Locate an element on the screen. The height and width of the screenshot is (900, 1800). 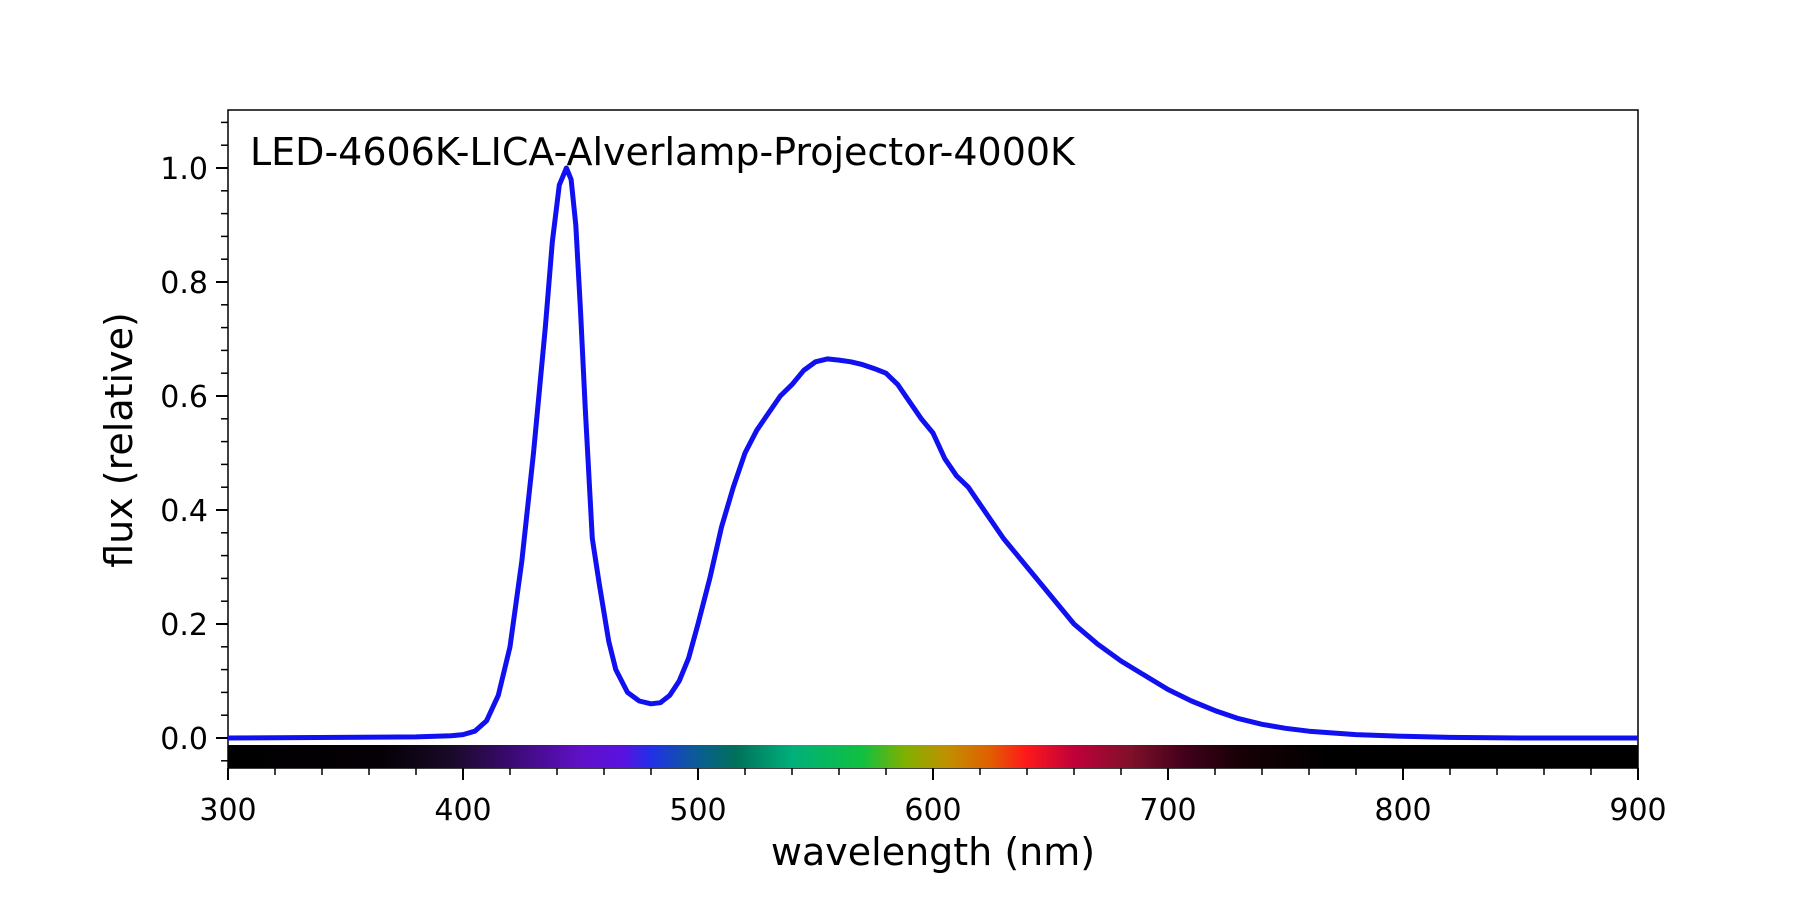
x-tick-label: 600 is located at coordinates (932, 810).